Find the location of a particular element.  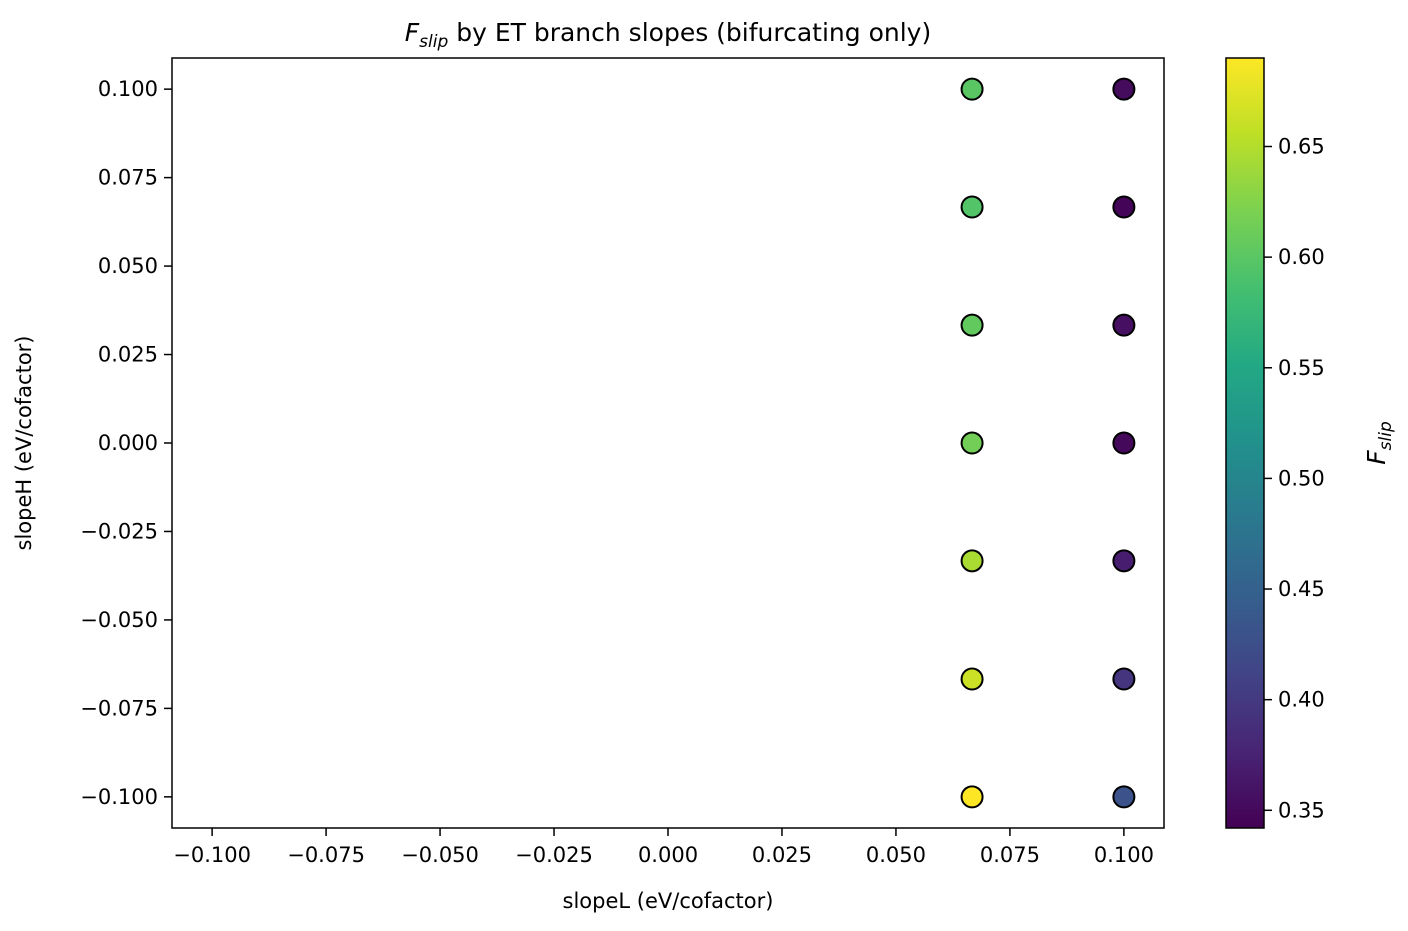

colorbar-tick-label: 0.40 is located at coordinates (1301, 700).